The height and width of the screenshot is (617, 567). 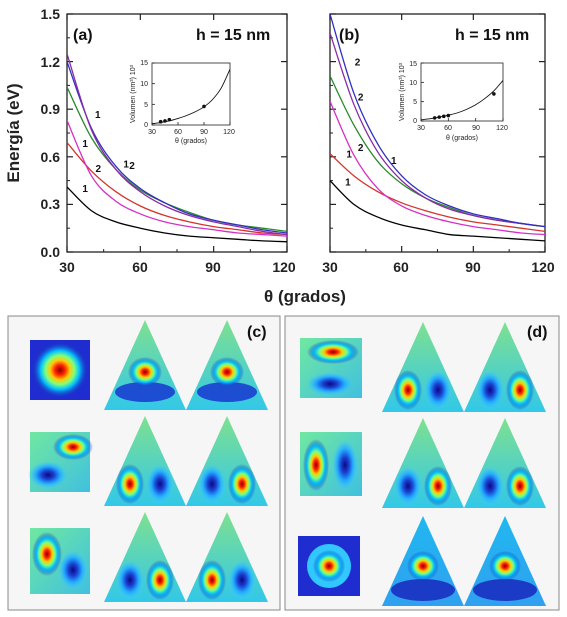 I want to click on annotation-b: h = 15 nm, so click(x=492, y=35).